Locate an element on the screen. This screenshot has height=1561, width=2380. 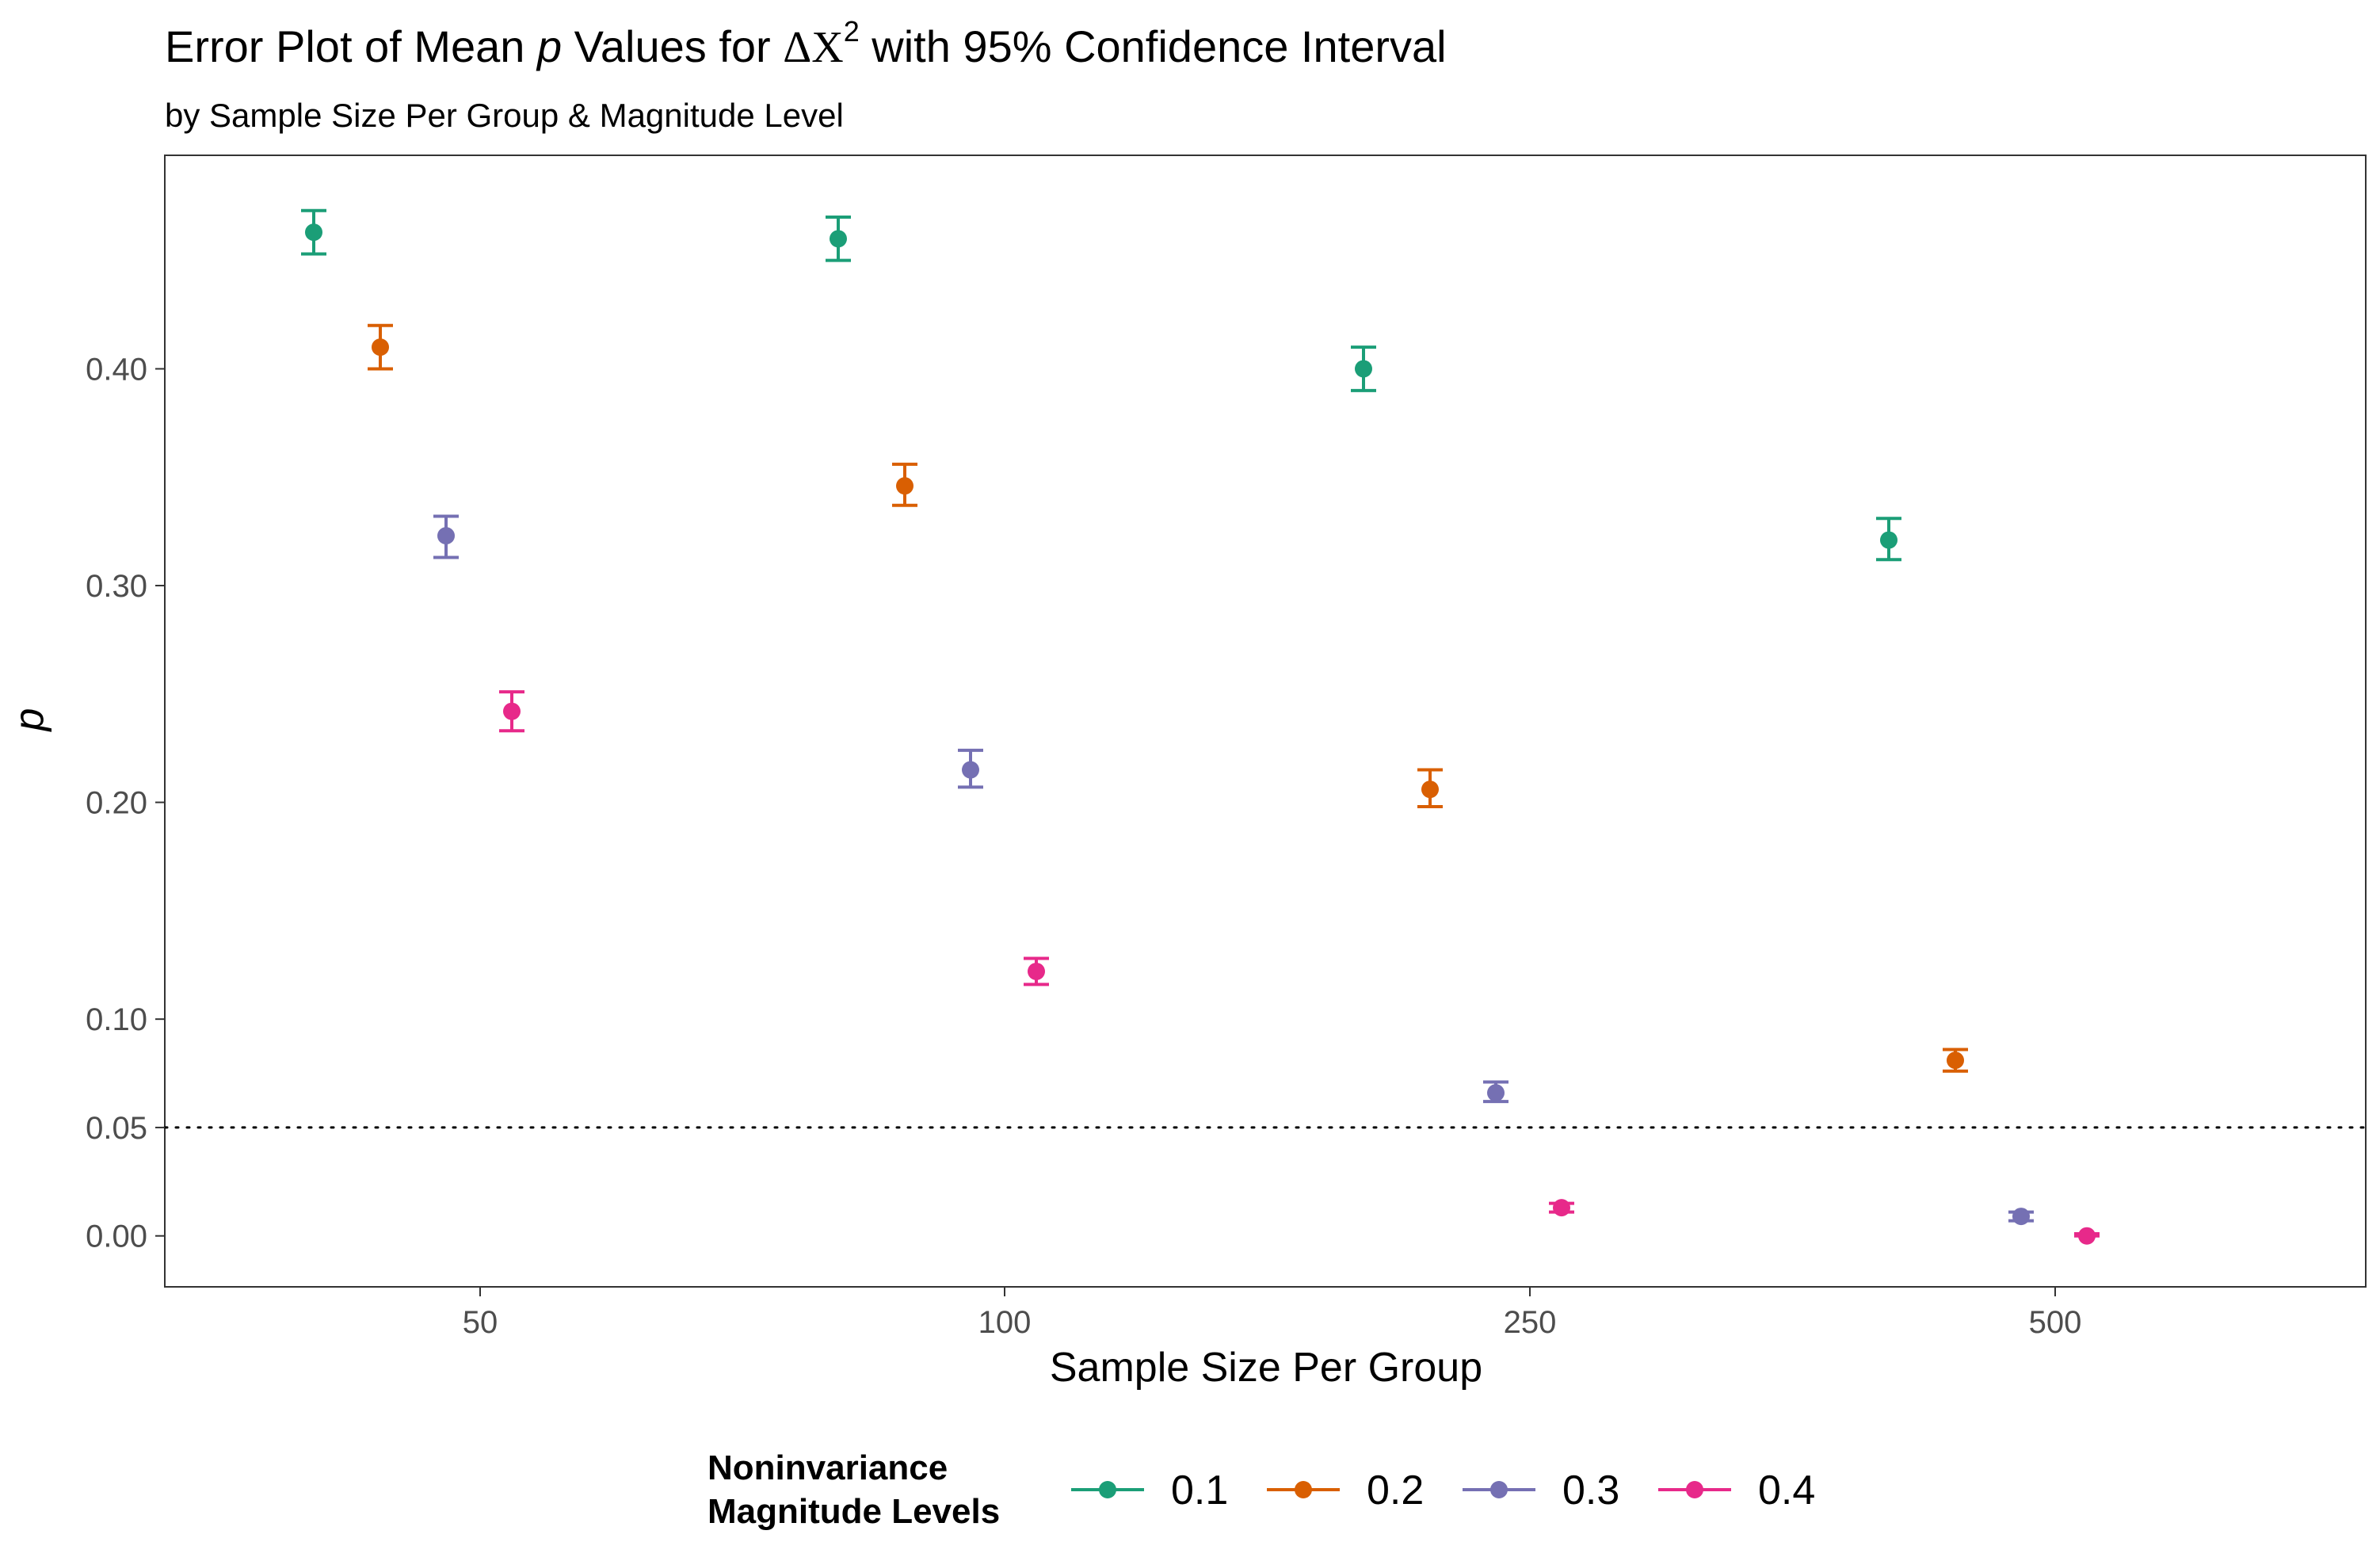
y-tick-label: 0.40 is located at coordinates (116, 369).